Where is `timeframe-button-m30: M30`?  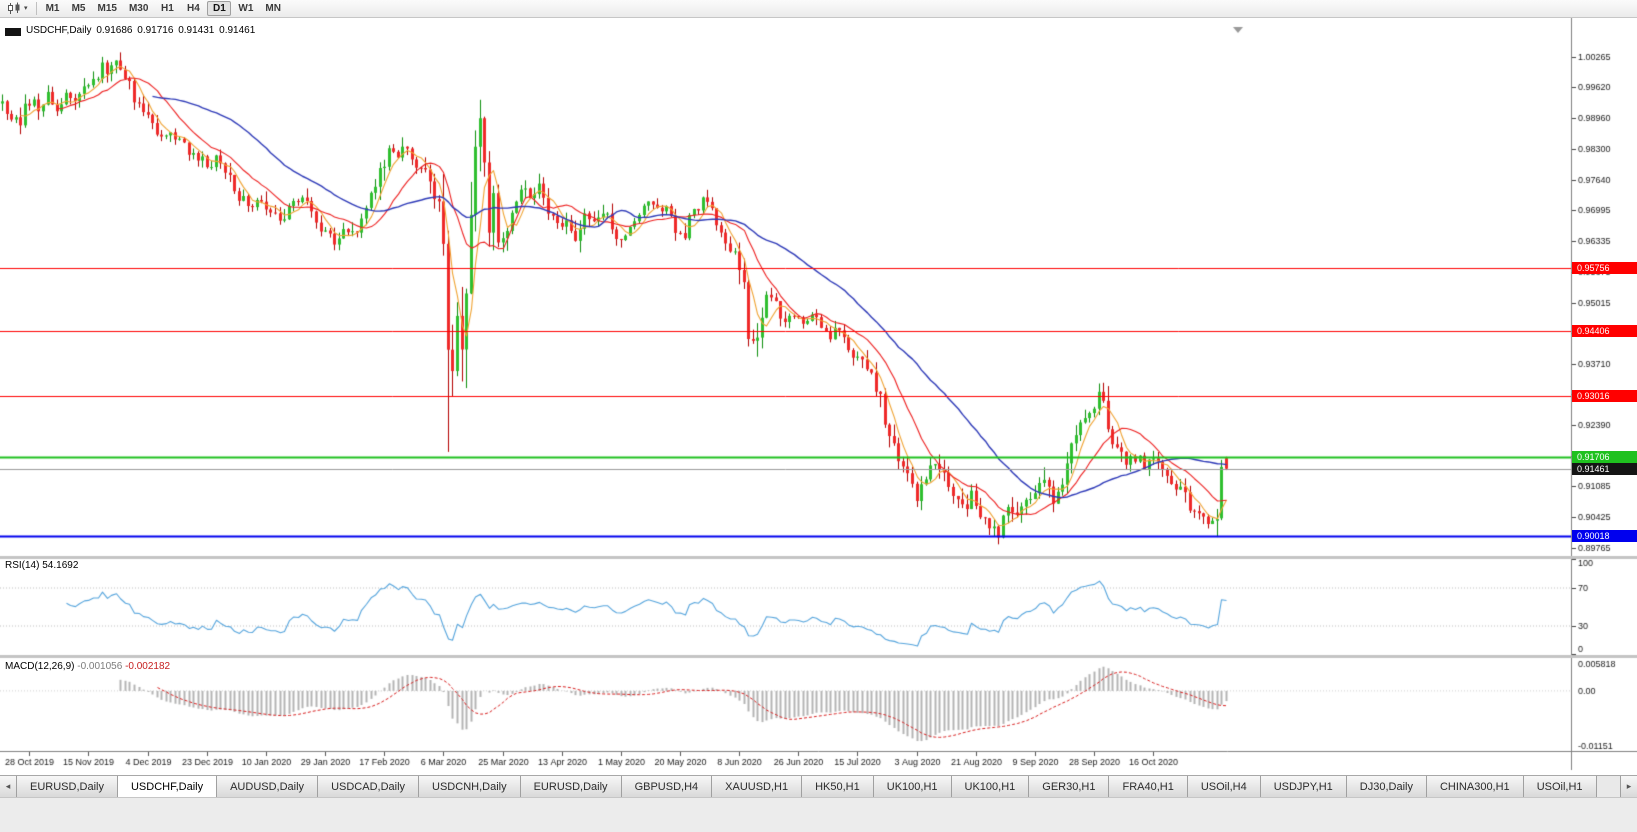 timeframe-button-m30: M30 is located at coordinates (138, 8).